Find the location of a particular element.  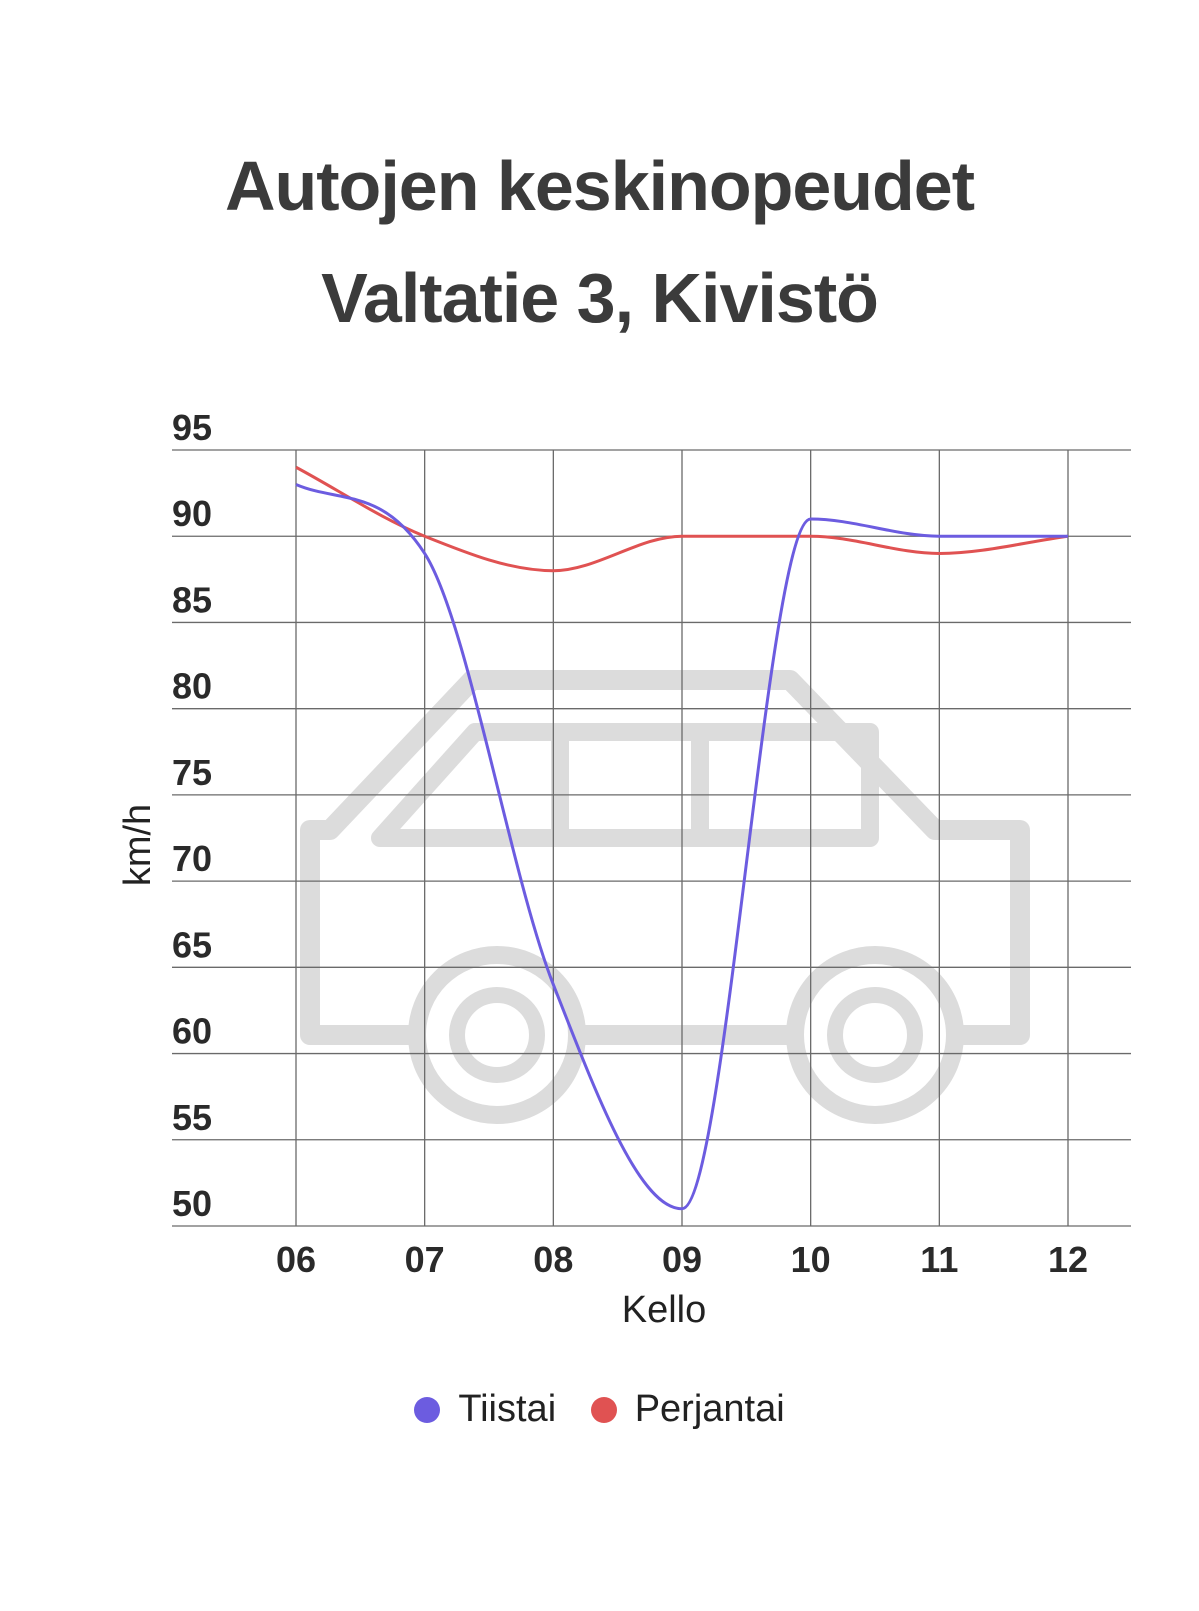

x-axis-ticks: 06 07 08 09 10 11 12 is located at coordinates (682, 1259).